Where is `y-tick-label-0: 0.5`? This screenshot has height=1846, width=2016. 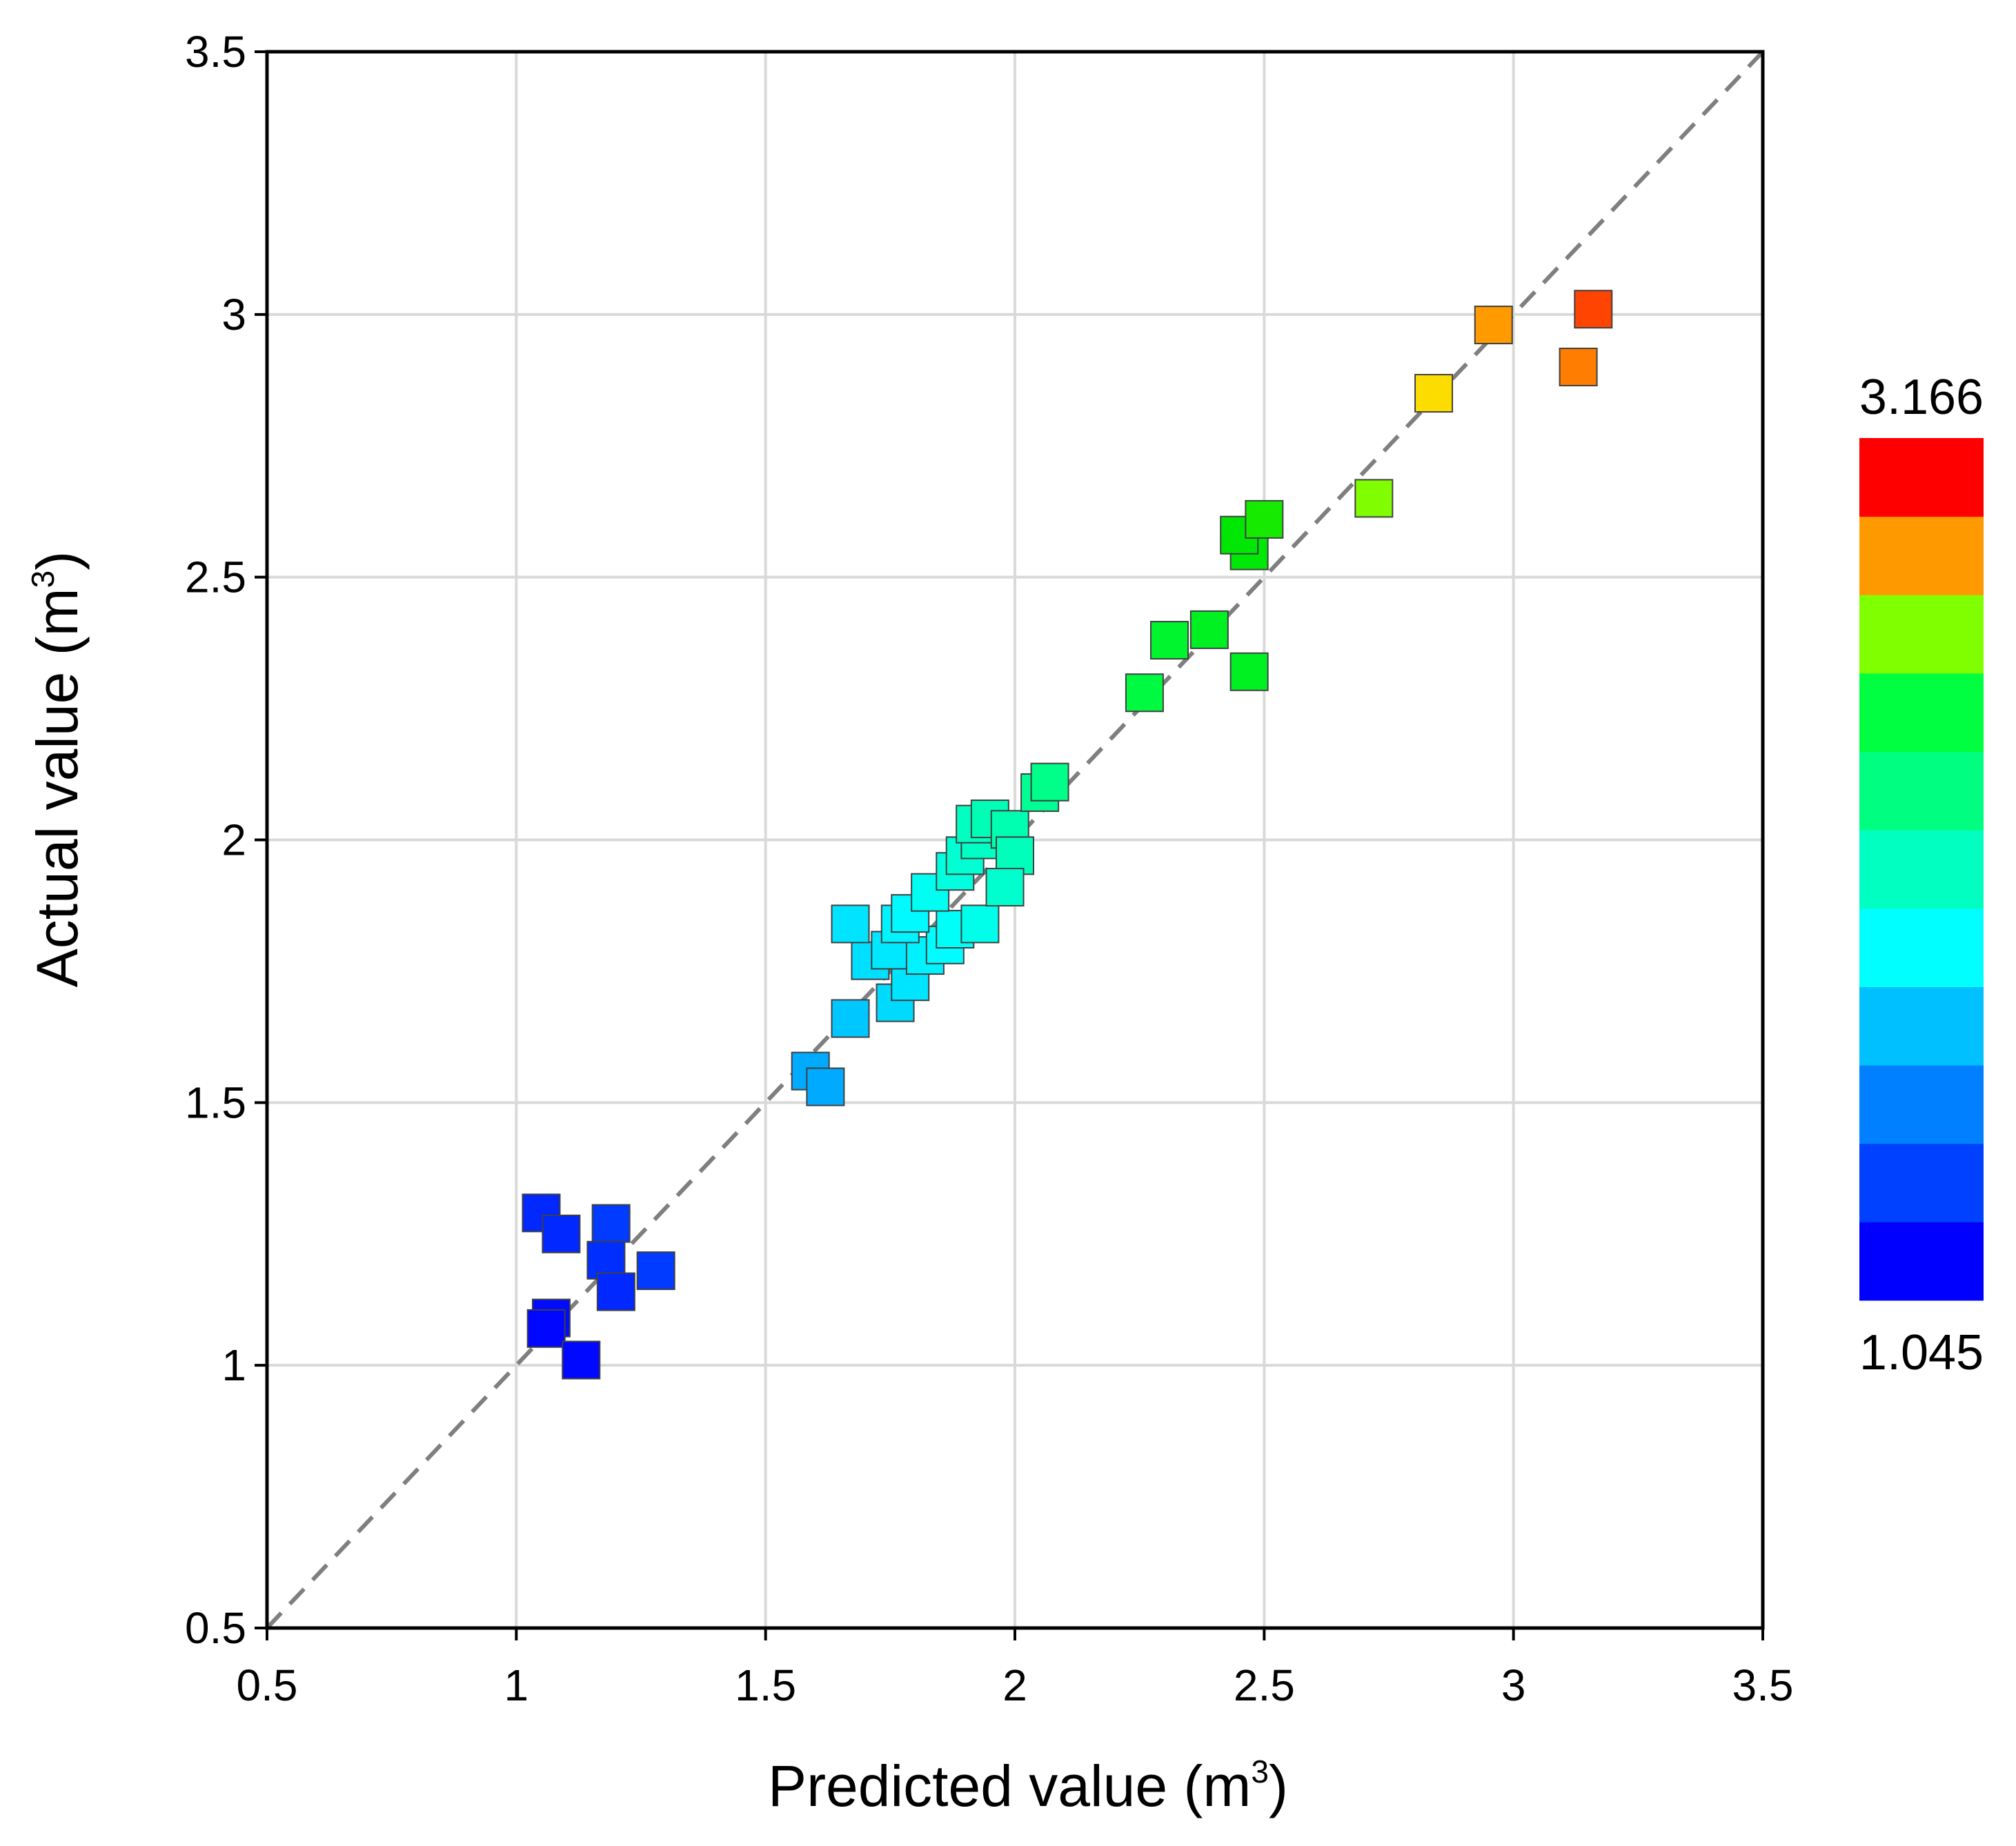 y-tick-label-0: 0.5 is located at coordinates (215, 1628).